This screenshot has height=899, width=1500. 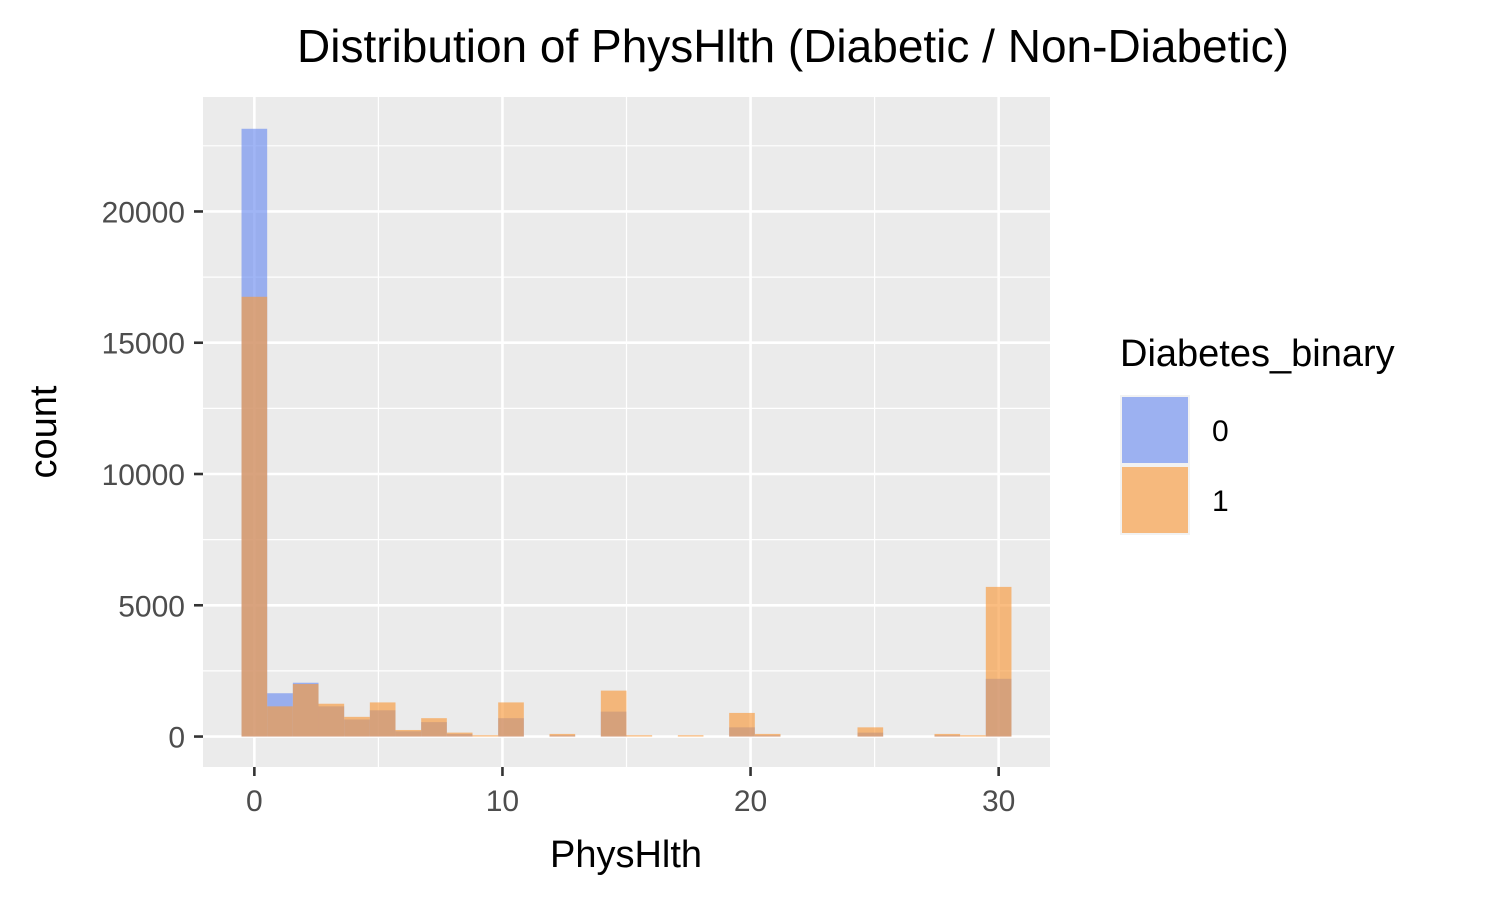 What do you see at coordinates (44, 431) in the screenshot?
I see `y-axis-title: count` at bounding box center [44, 431].